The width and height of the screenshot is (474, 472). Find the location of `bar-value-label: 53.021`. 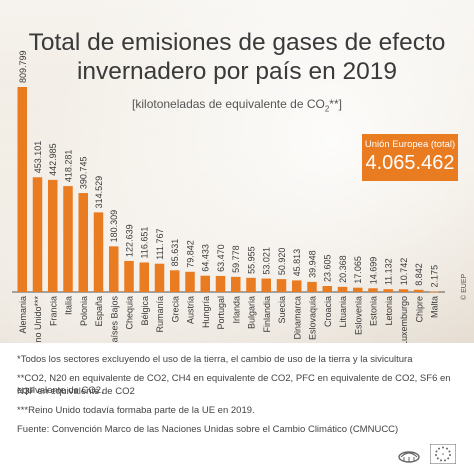

bar-value-label: 53.021 is located at coordinates (267, 261).